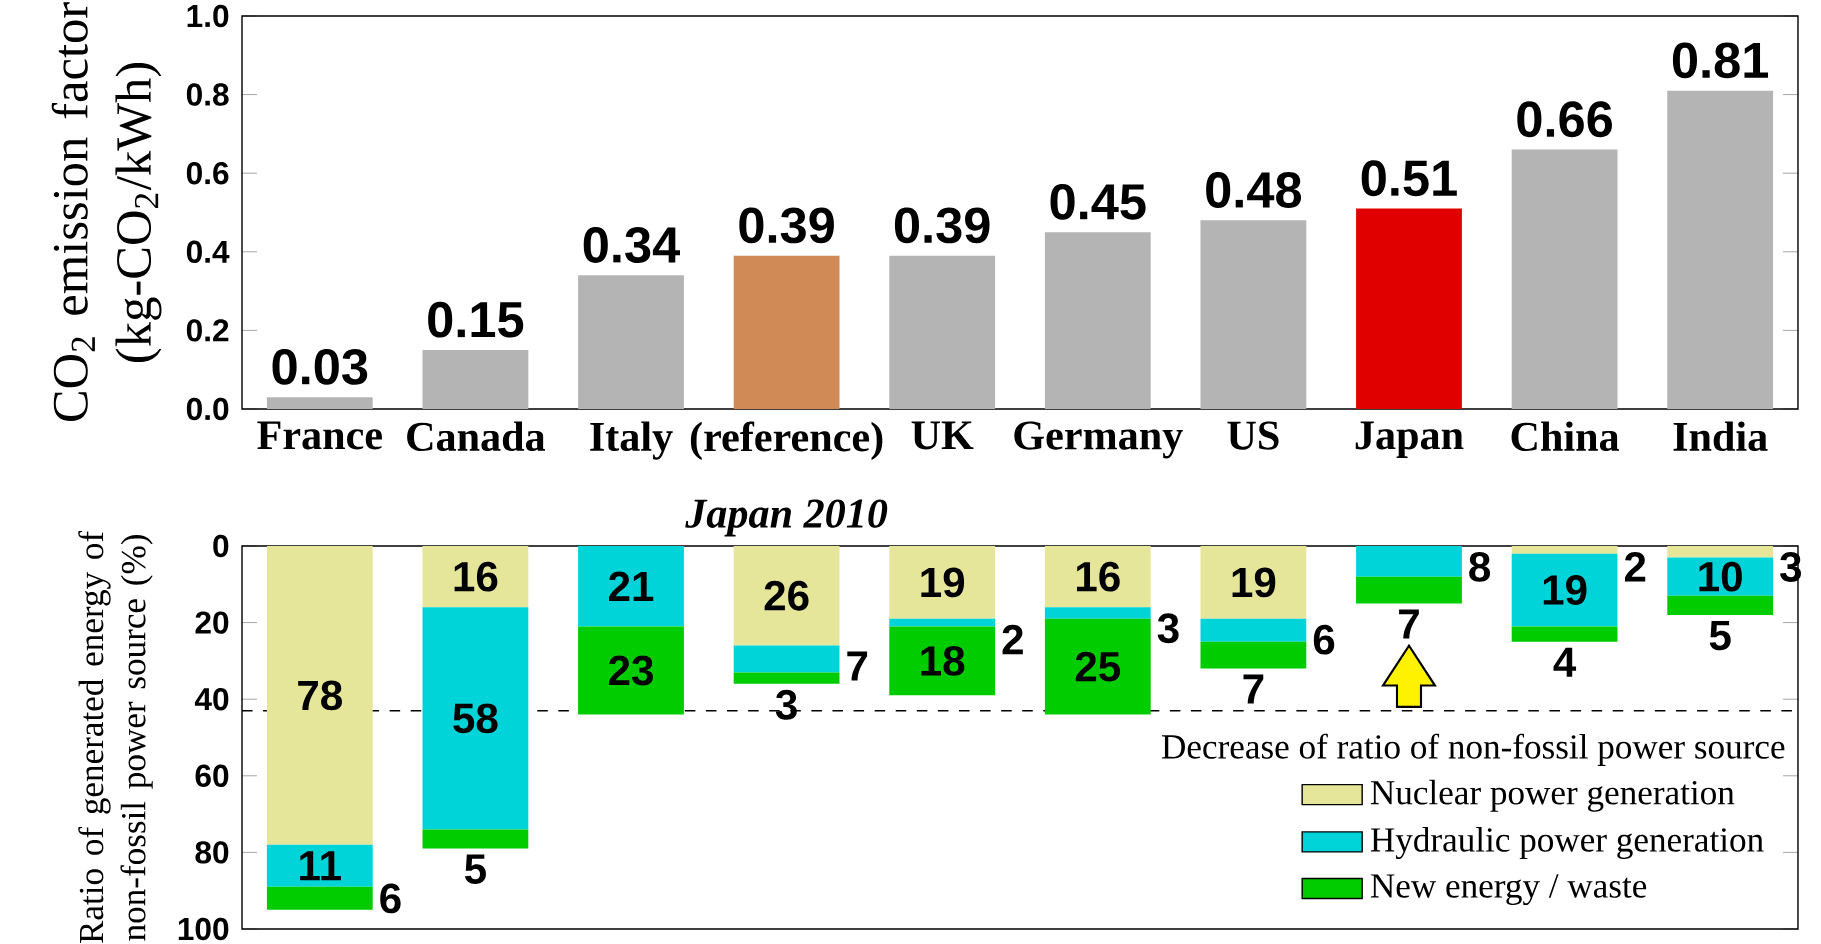 Image resolution: width=1821 pixels, height=944 pixels. Describe the element at coordinates (207, 173) in the screenshot. I see `y-tick-label: 0.6` at that location.